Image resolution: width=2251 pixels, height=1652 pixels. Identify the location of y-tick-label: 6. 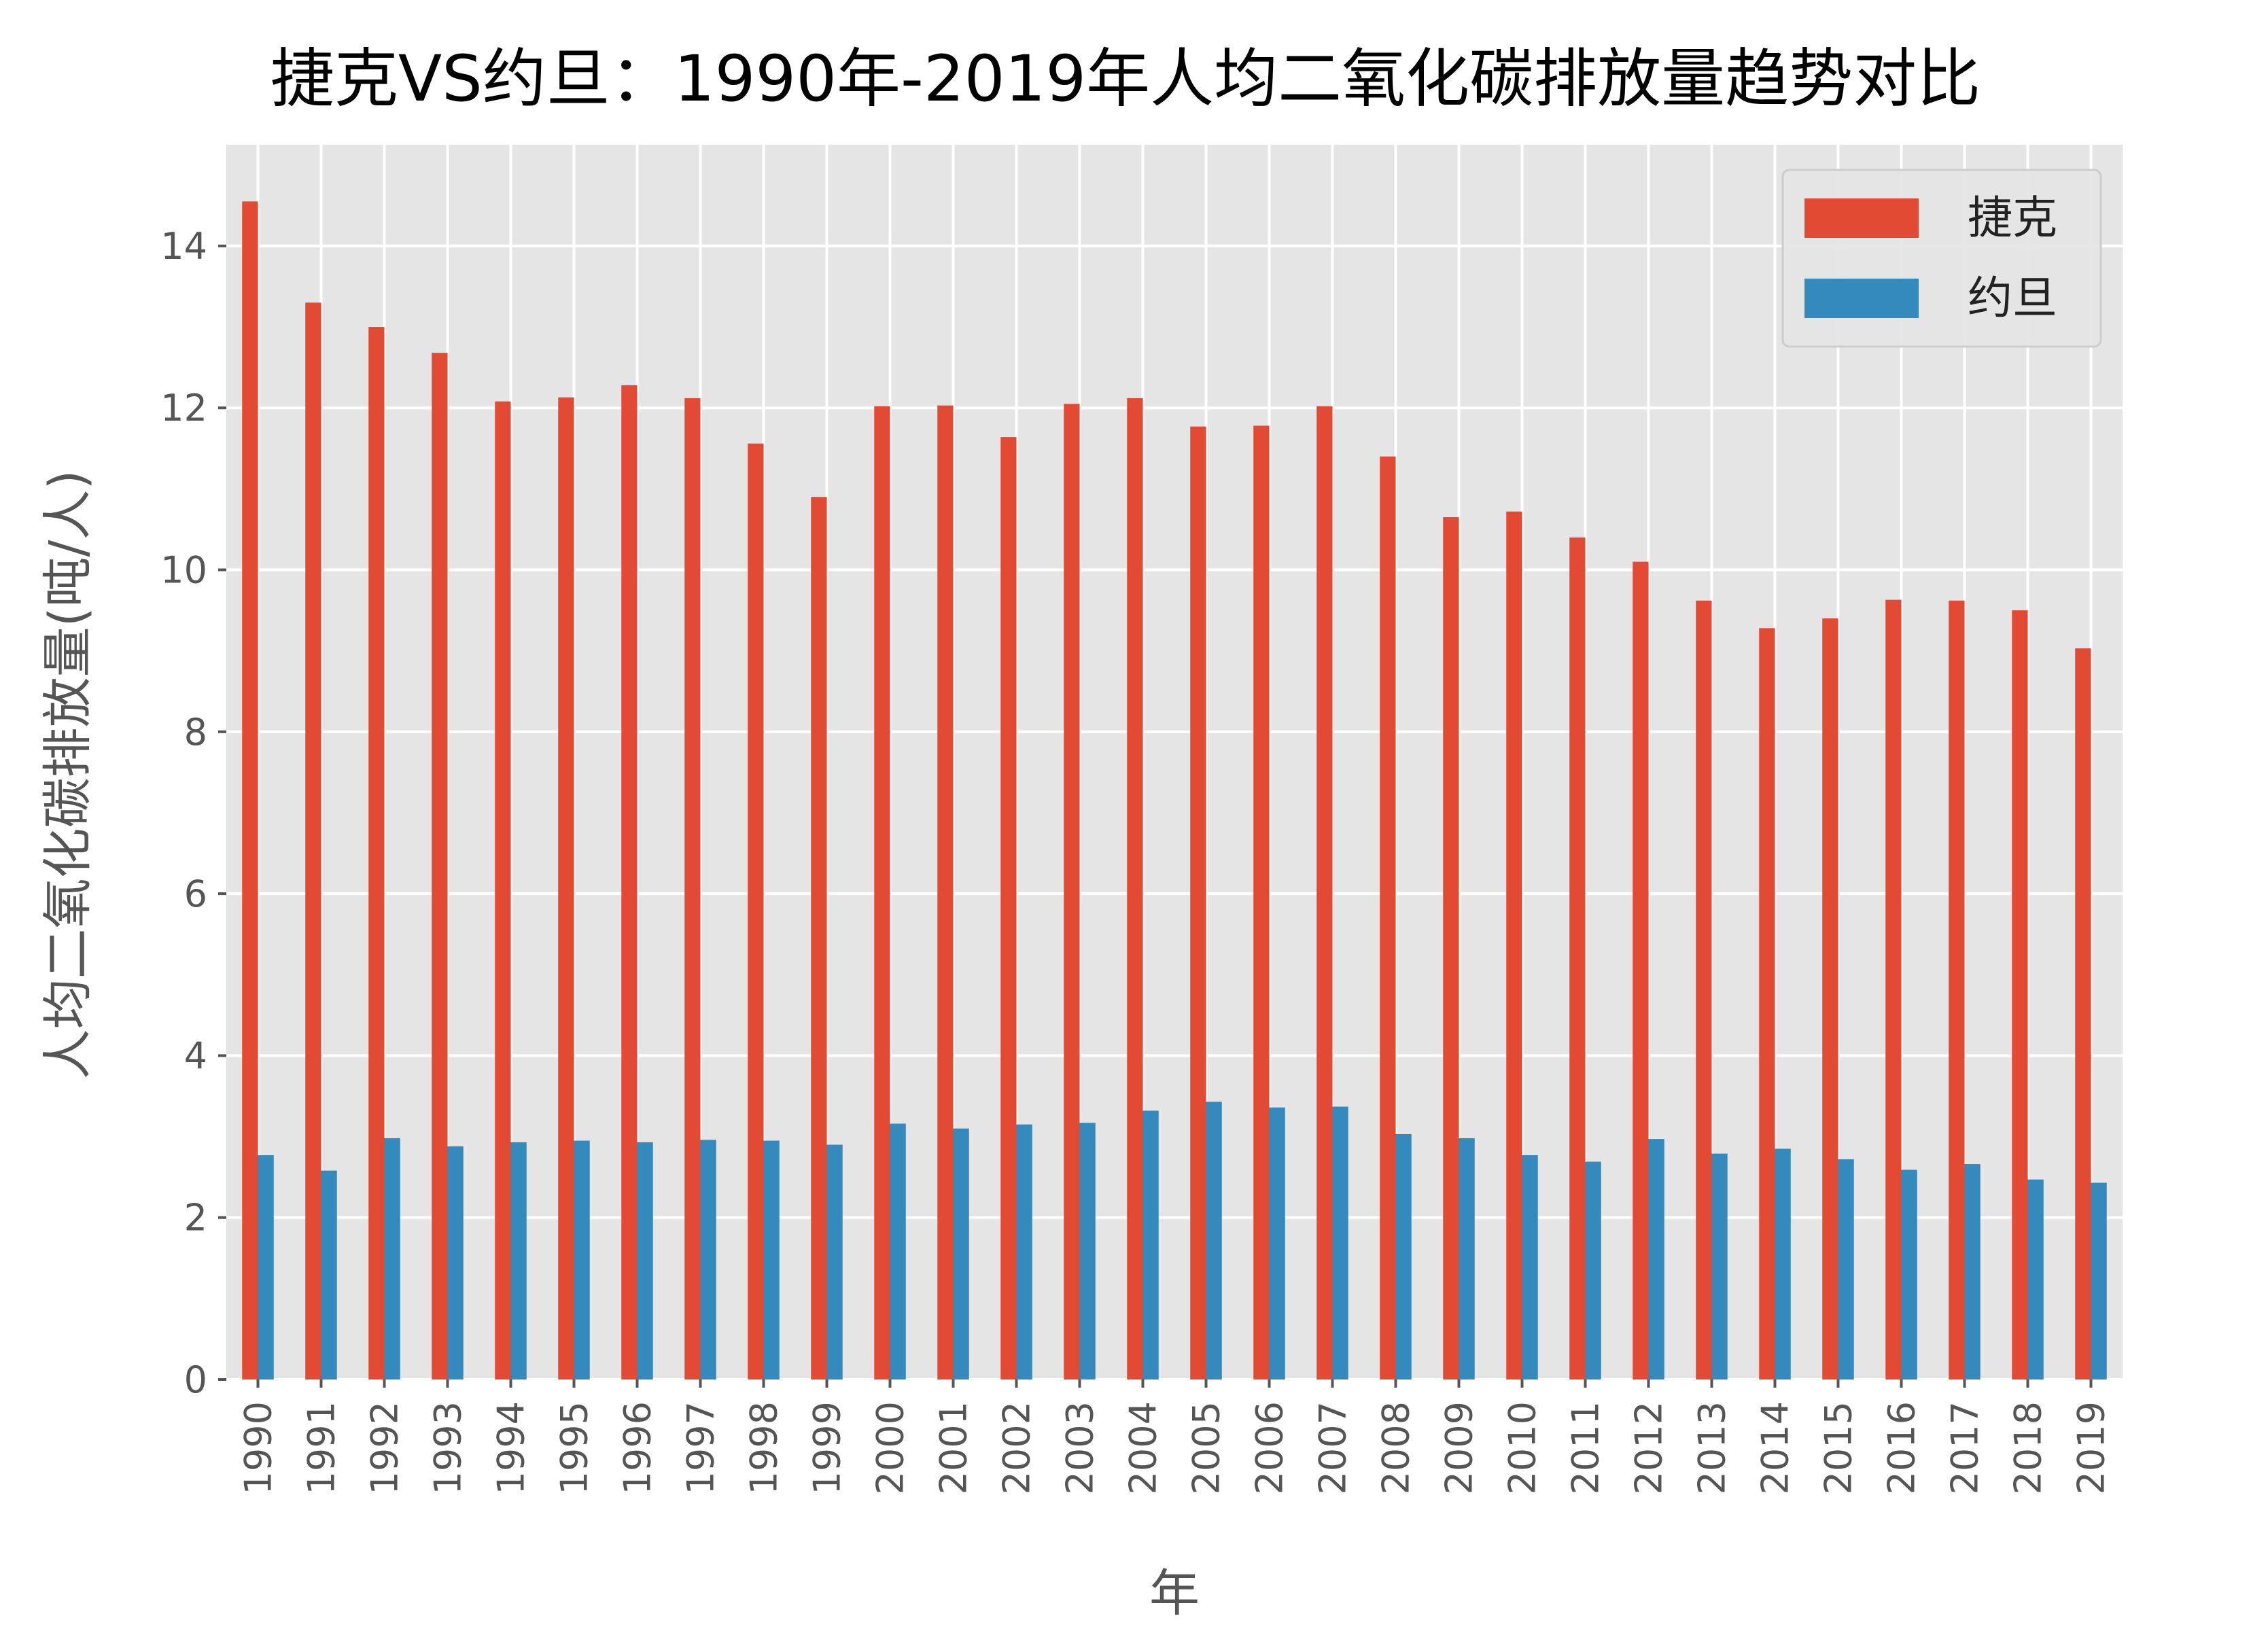
(196, 894).